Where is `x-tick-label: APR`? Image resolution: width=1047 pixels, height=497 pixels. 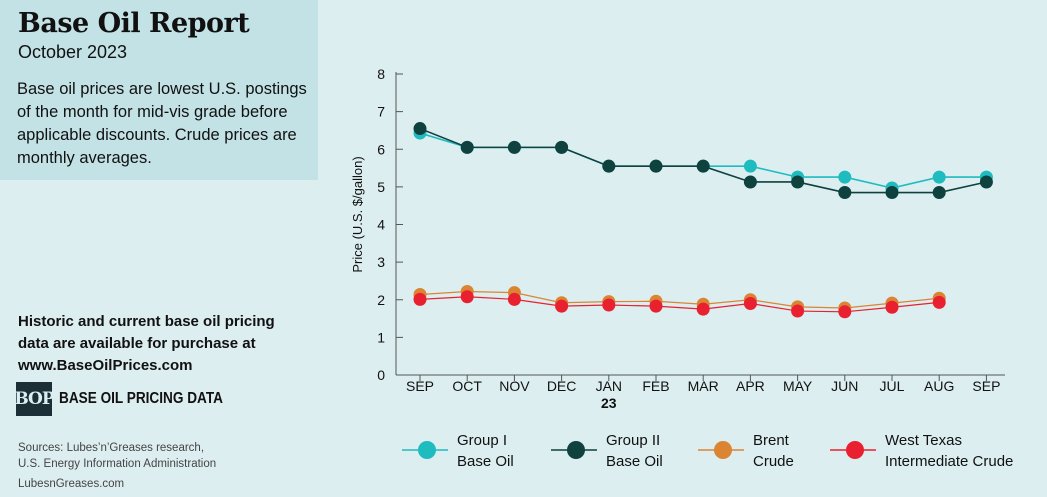
x-tick-label: APR is located at coordinates (750, 386).